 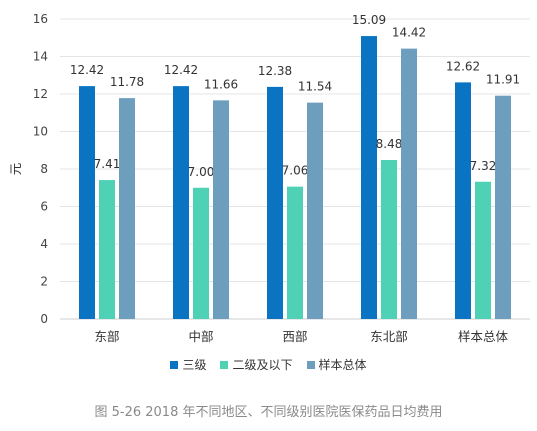 I want to click on legend-label: 样本总体, so click(x=342, y=365).